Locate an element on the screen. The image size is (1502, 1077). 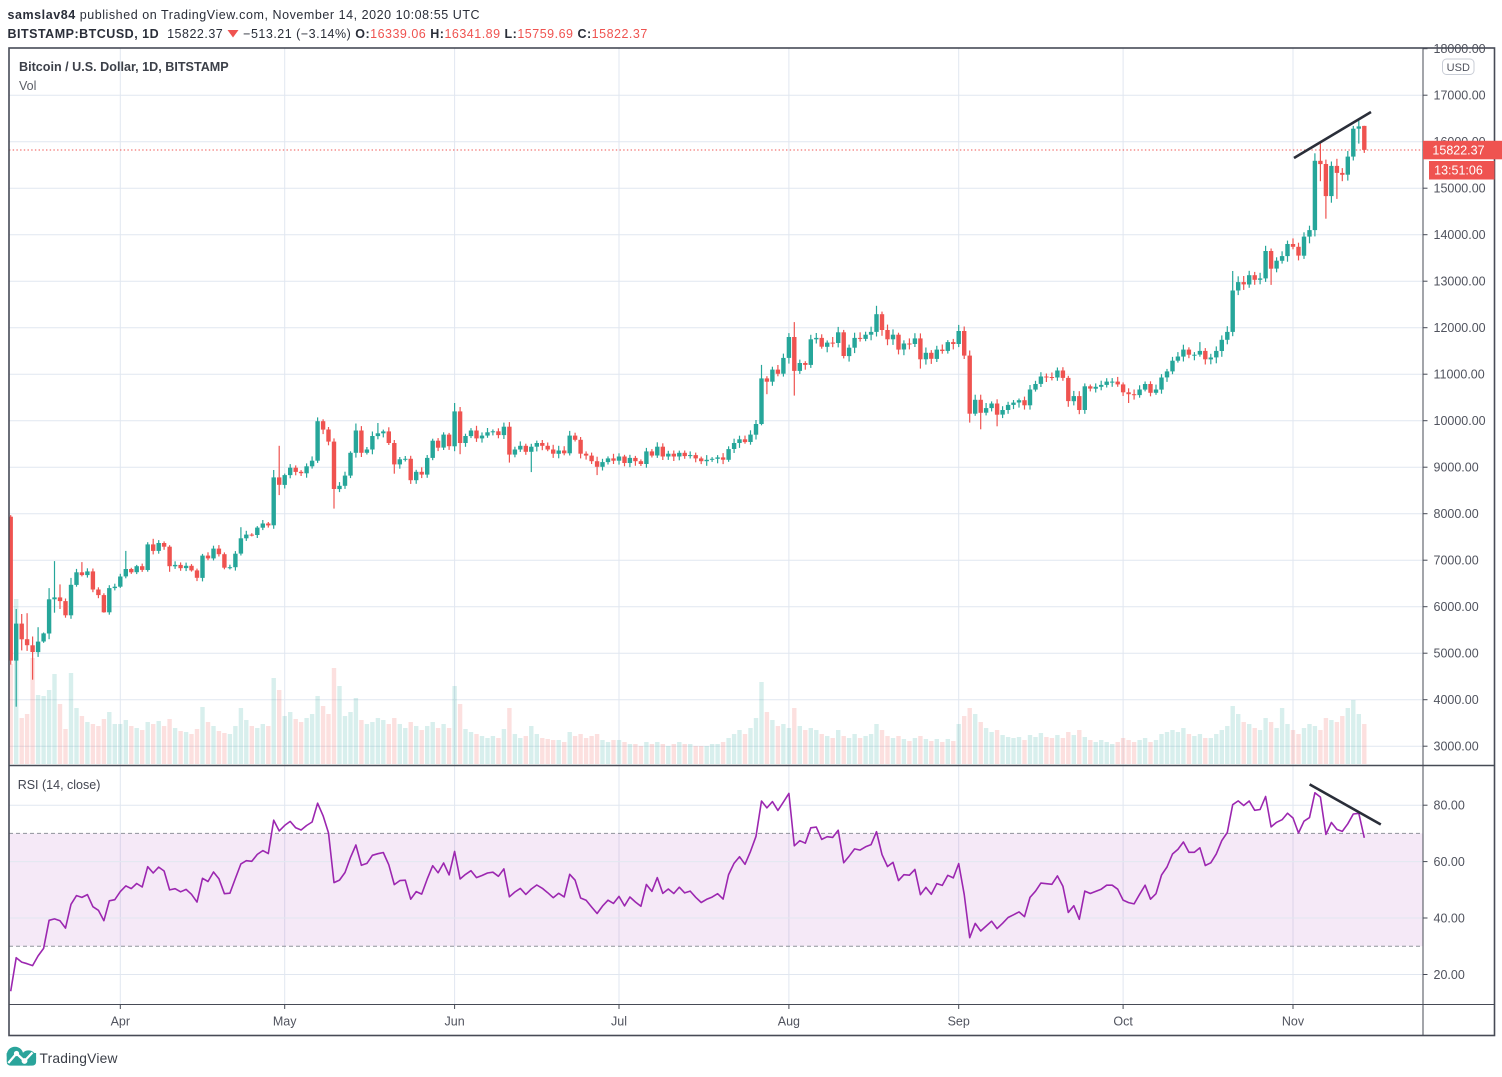
svg-text: Aug is located at coordinates (789, 1022).